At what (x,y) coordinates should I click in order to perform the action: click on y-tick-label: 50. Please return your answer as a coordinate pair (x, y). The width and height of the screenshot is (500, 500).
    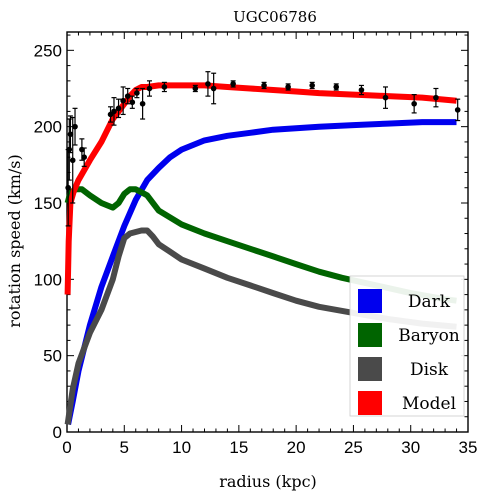
    Looking at the image, I should click on (52, 356).